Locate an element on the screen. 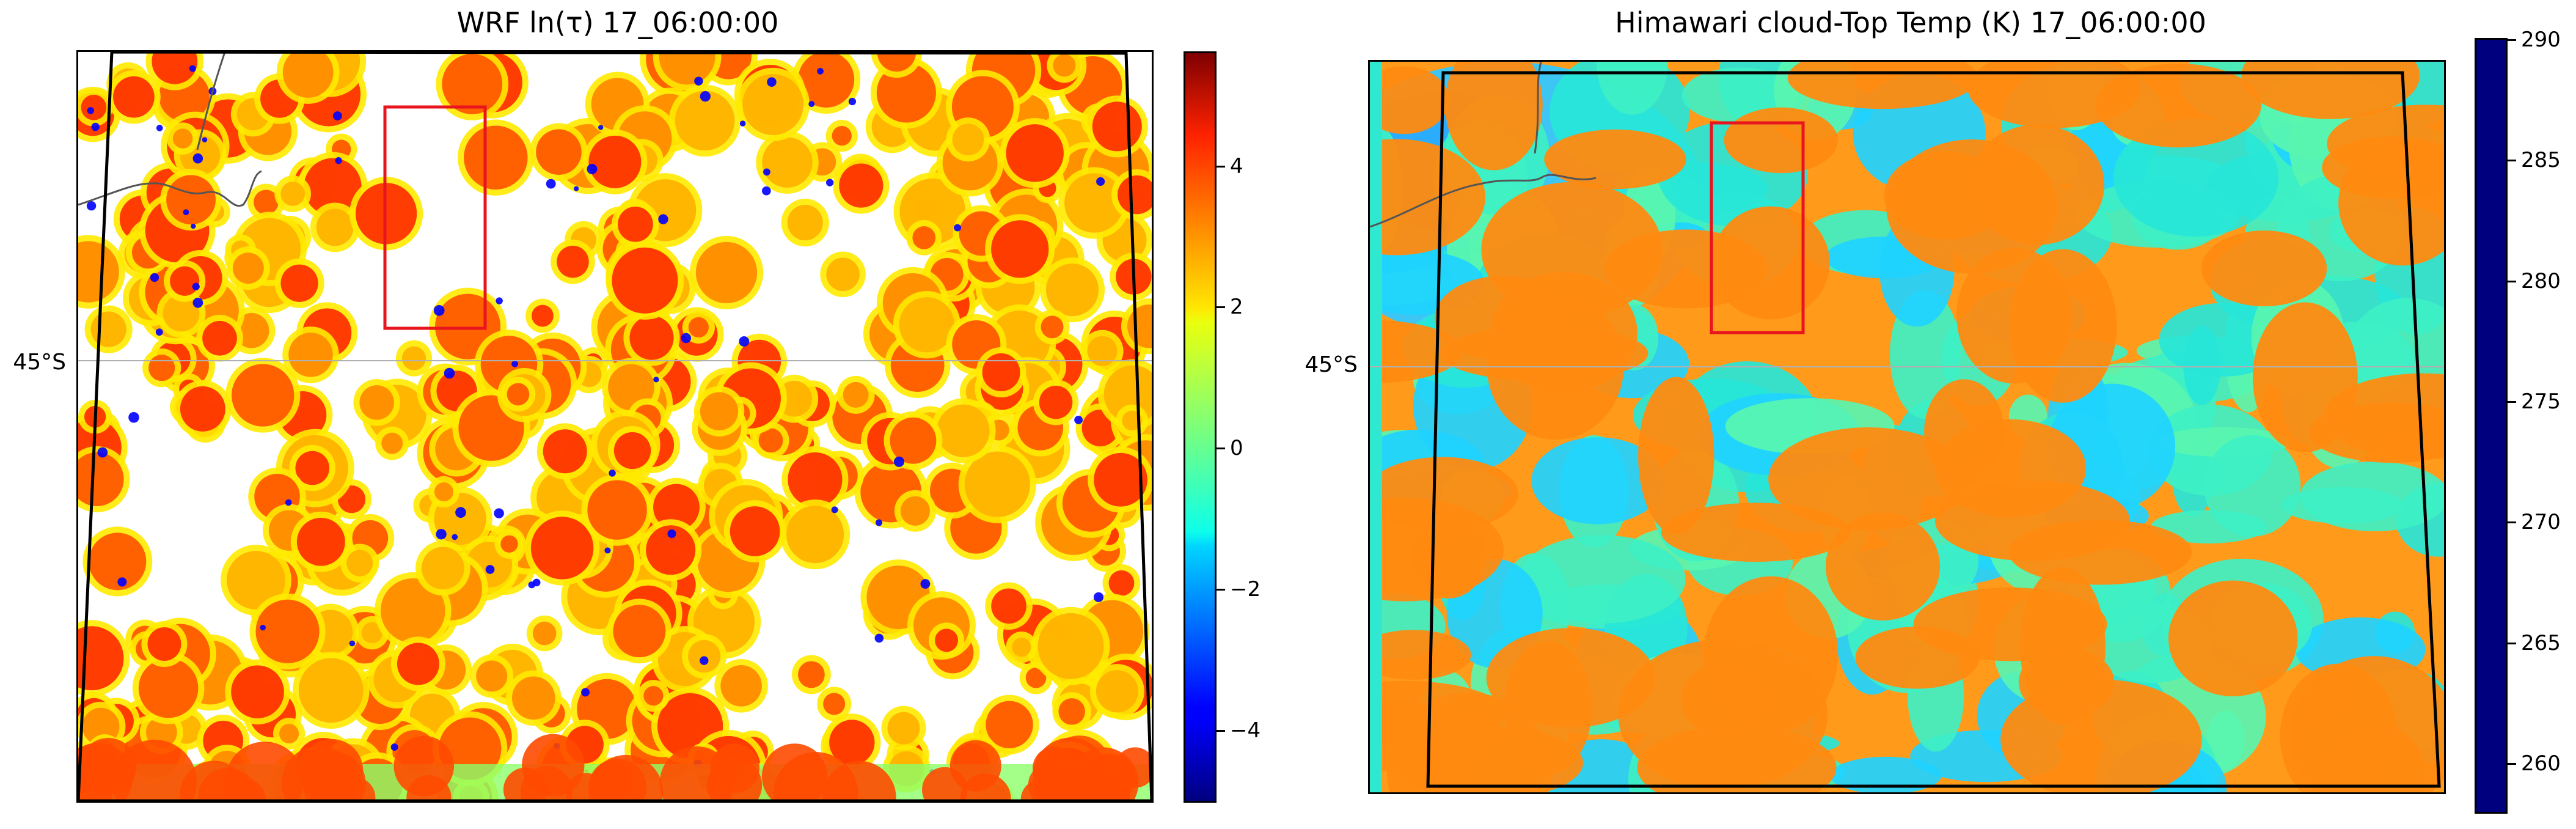  colorbar-tick-label: 270 is located at coordinates (2541, 523).